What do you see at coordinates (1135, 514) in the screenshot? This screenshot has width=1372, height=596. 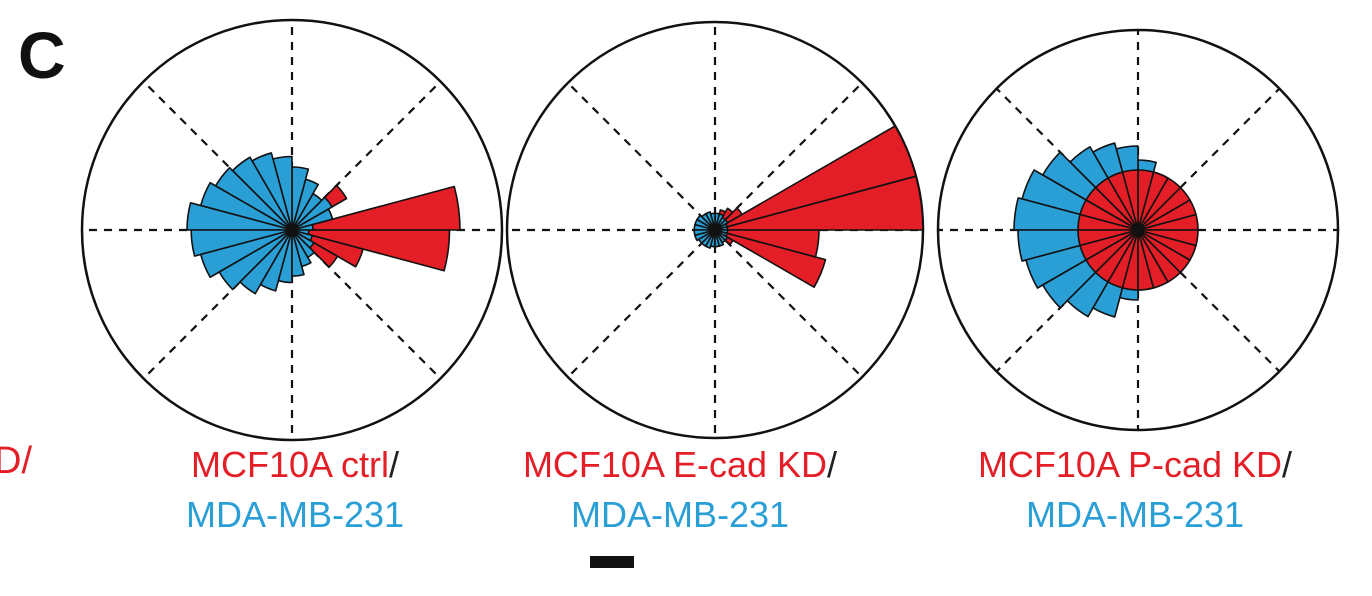 I see `caption-pcad-line2: MDA-MB-231` at bounding box center [1135, 514].